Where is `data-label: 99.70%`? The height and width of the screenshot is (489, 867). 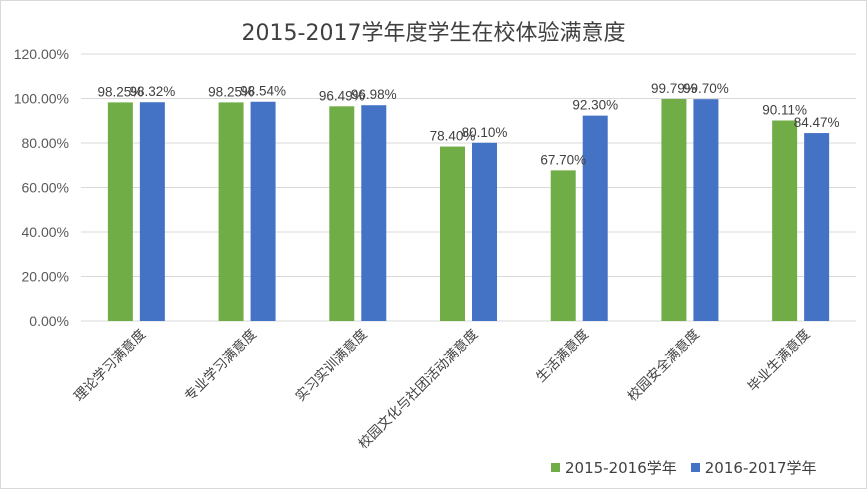 data-label: 99.70% is located at coordinates (706, 88).